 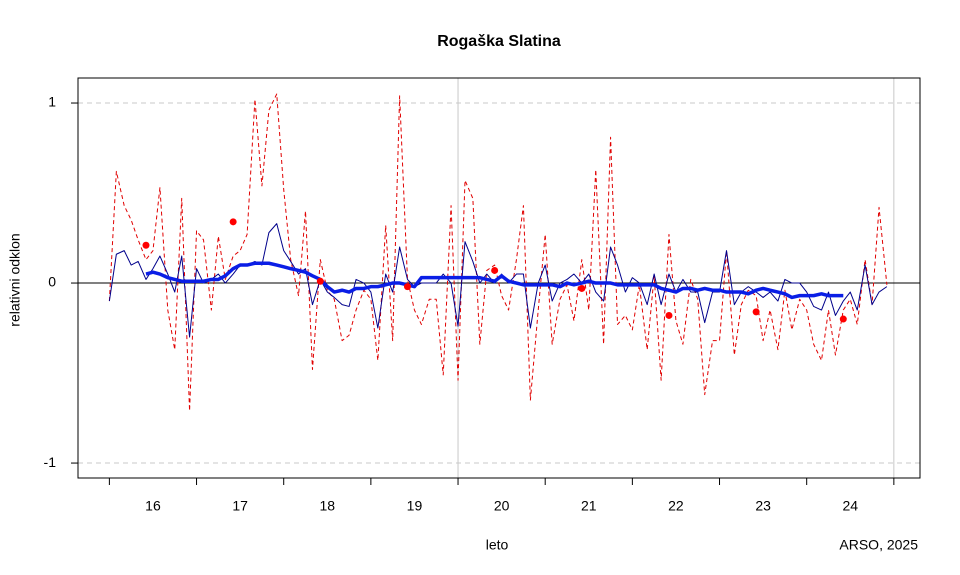 I want to click on y-axis-label: relativni odklon, so click(x=15, y=279).